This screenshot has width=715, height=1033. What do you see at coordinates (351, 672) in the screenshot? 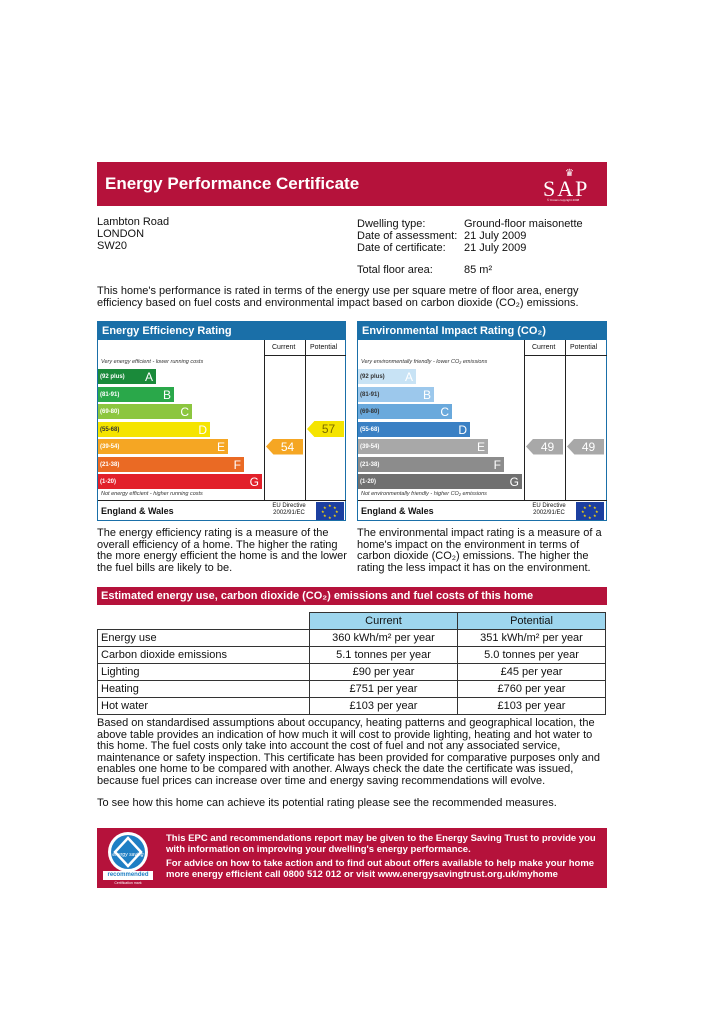
I see `table-row: Lighting £90 per year £45 per year` at bounding box center [351, 672].